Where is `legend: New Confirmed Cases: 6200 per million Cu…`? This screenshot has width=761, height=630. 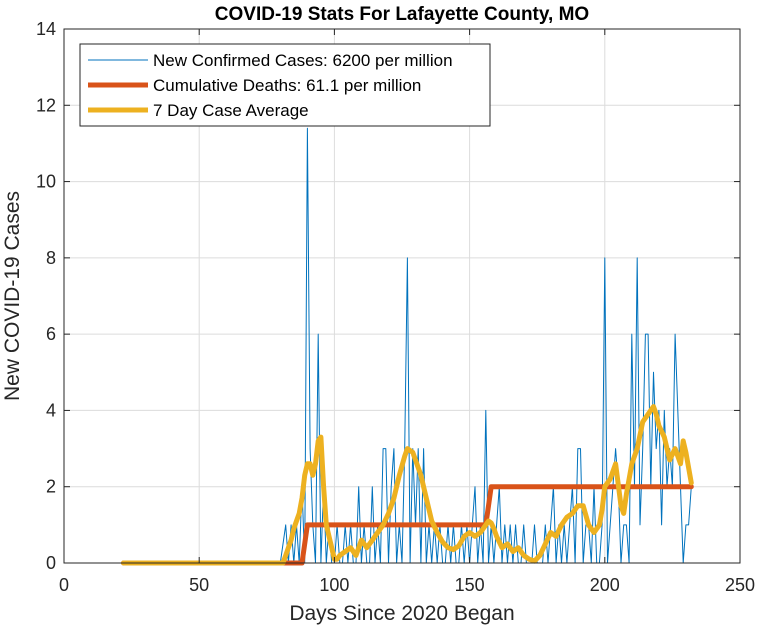
legend: New Confirmed Cases: 6200 per million Cu… is located at coordinates (285, 85).